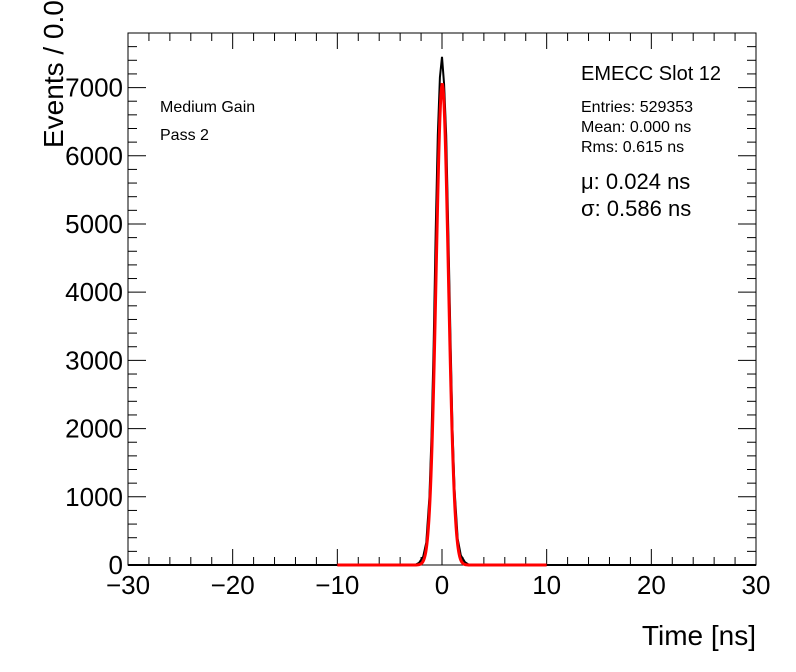 The width and height of the screenshot is (796, 672). What do you see at coordinates (94, 88) in the screenshot?
I see `y-tick-label: 7000` at bounding box center [94, 88].